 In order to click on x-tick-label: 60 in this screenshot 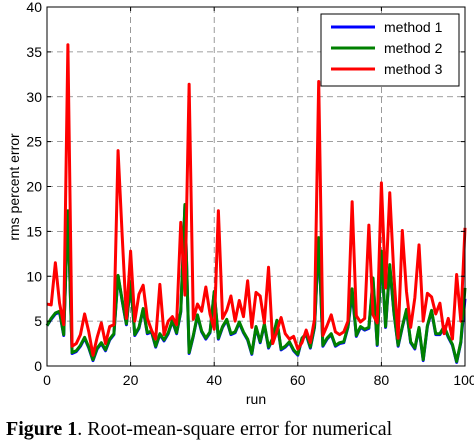, I will do `click(298, 380)`.